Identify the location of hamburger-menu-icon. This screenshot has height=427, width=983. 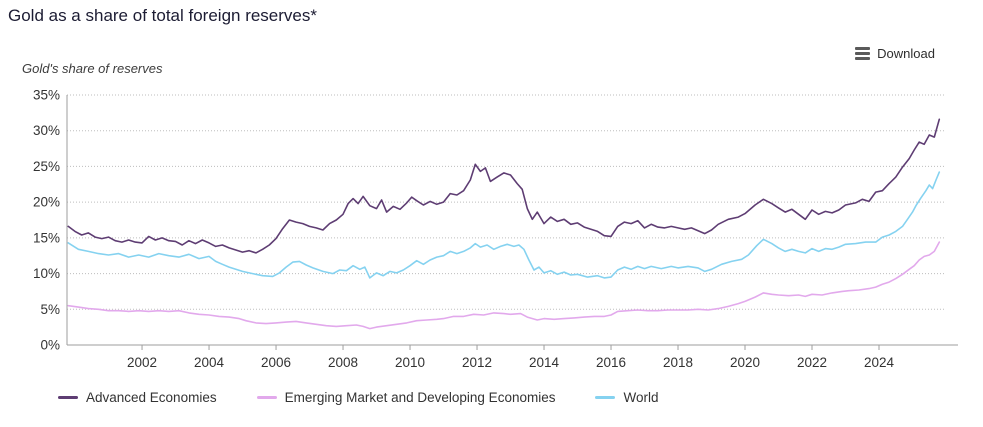
(863, 53).